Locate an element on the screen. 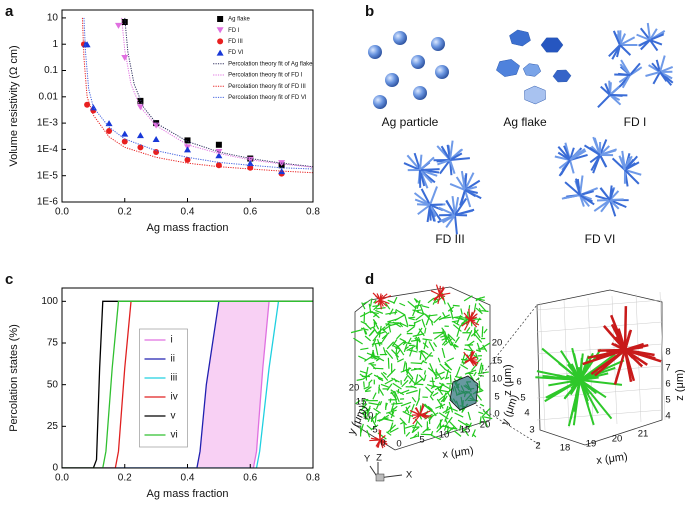 Image resolution: width=685 pixels, height=513 pixels. item-label: FD III is located at coordinates (449, 239).